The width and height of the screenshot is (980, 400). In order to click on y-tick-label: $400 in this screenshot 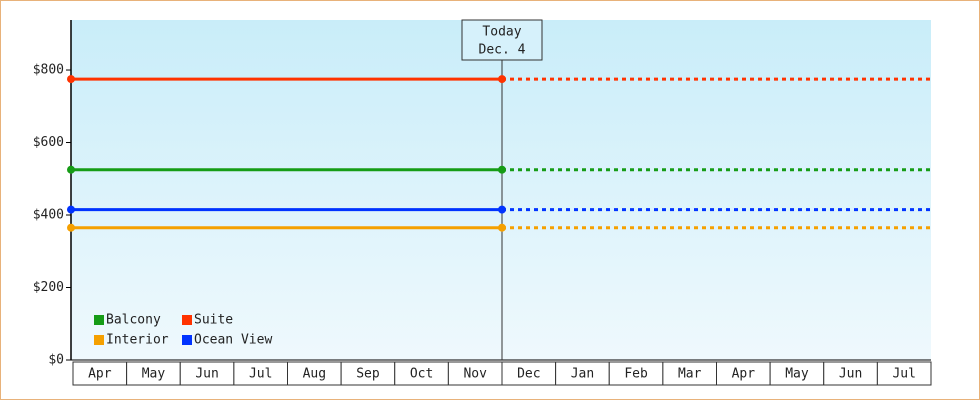, I will do `click(48, 215)`.